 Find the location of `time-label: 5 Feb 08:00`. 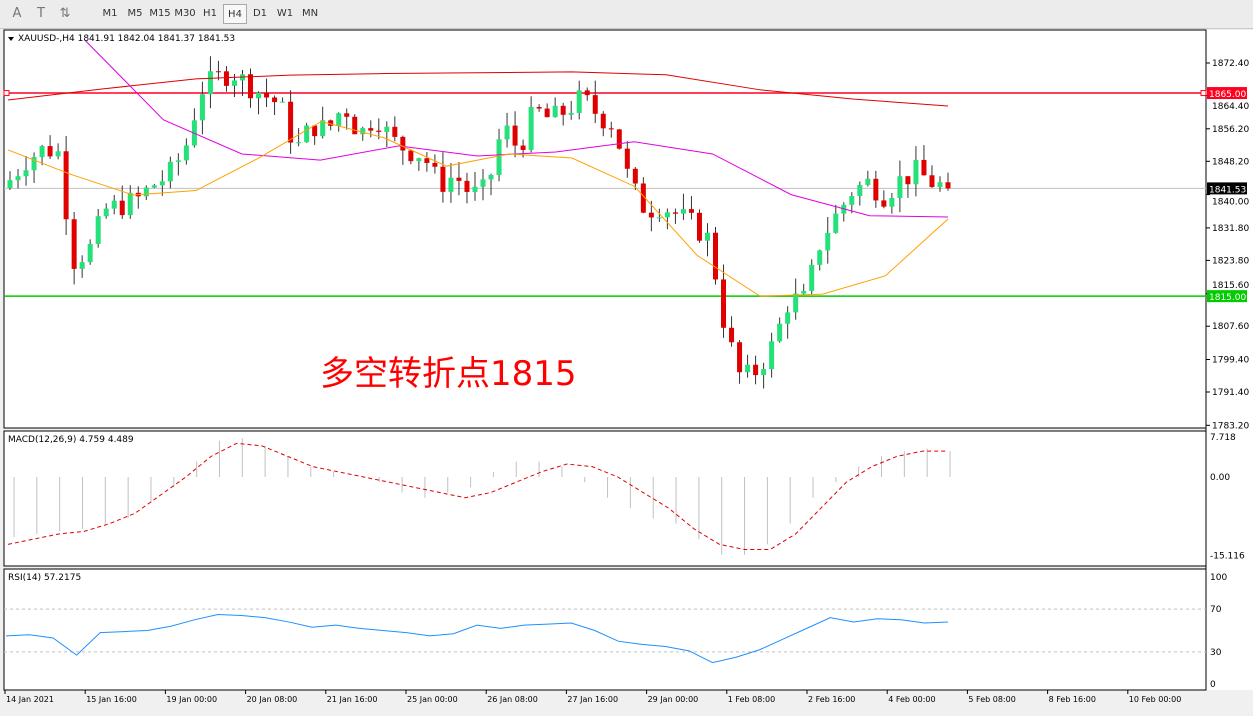

time-label: 5 Feb 08:00 is located at coordinates (991, 699).